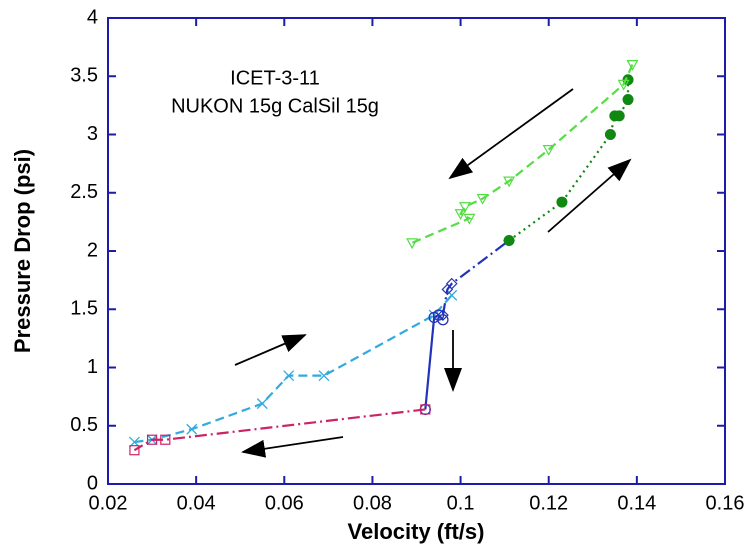 This screenshot has width=749, height=557. I want to click on y-tick-label: 3, so click(92, 134).